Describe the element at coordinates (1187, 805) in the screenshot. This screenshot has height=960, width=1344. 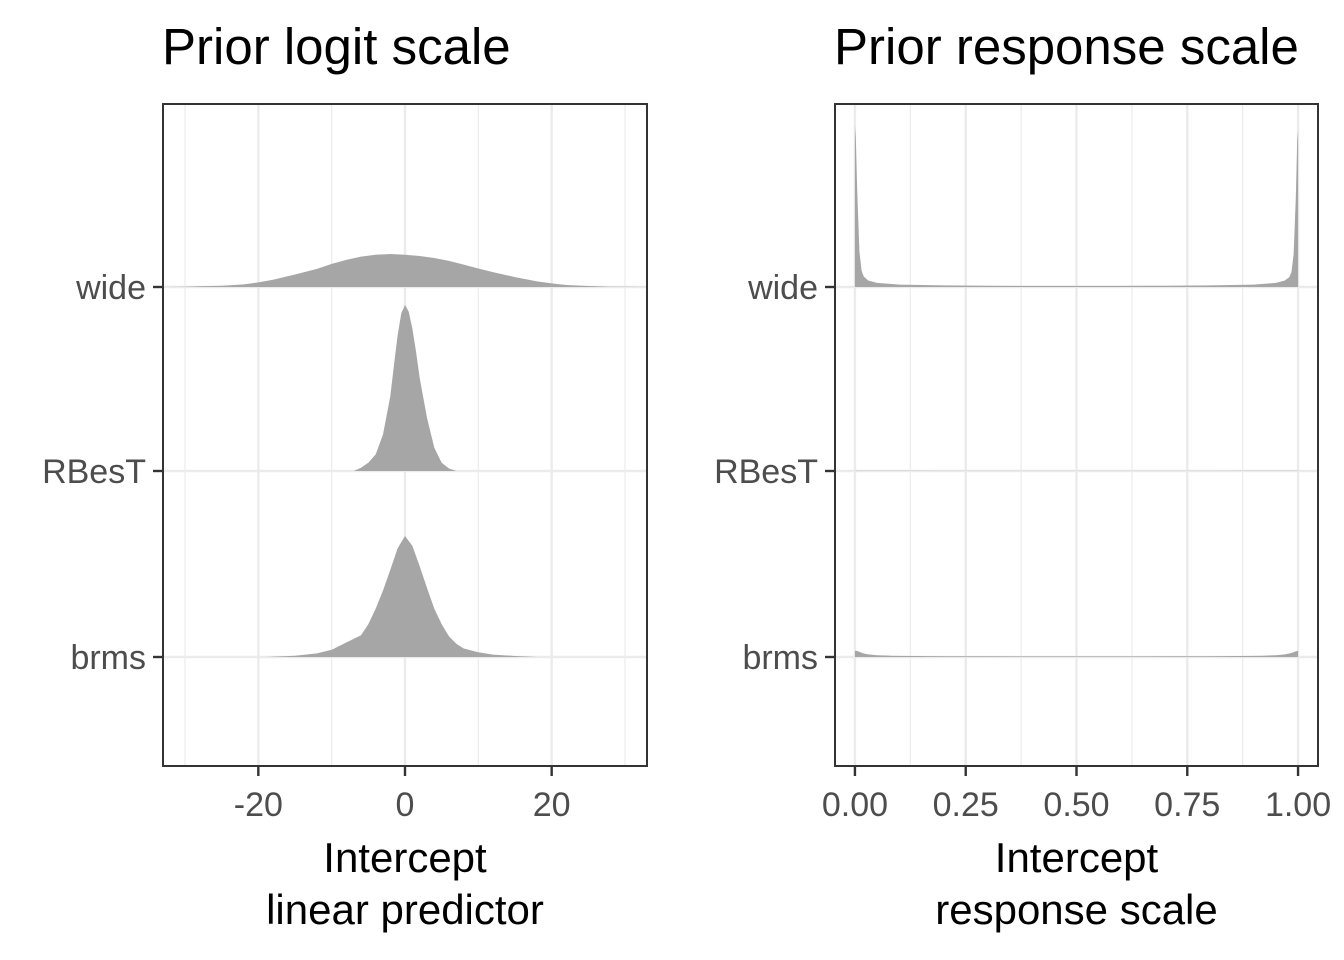
I see `x-tick-label: 0.75` at that location.